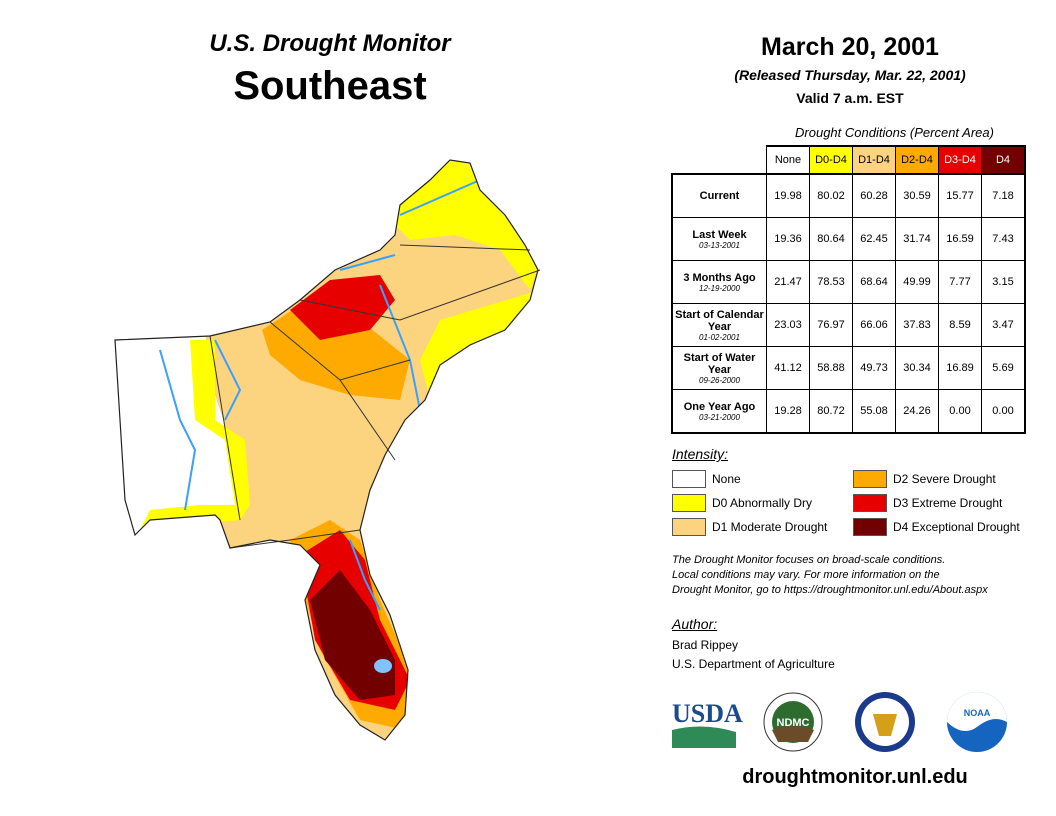 The image size is (1056, 816). Describe the element at coordinates (1003, 195) in the screenshot. I see `table-cell: 7.18` at that location.